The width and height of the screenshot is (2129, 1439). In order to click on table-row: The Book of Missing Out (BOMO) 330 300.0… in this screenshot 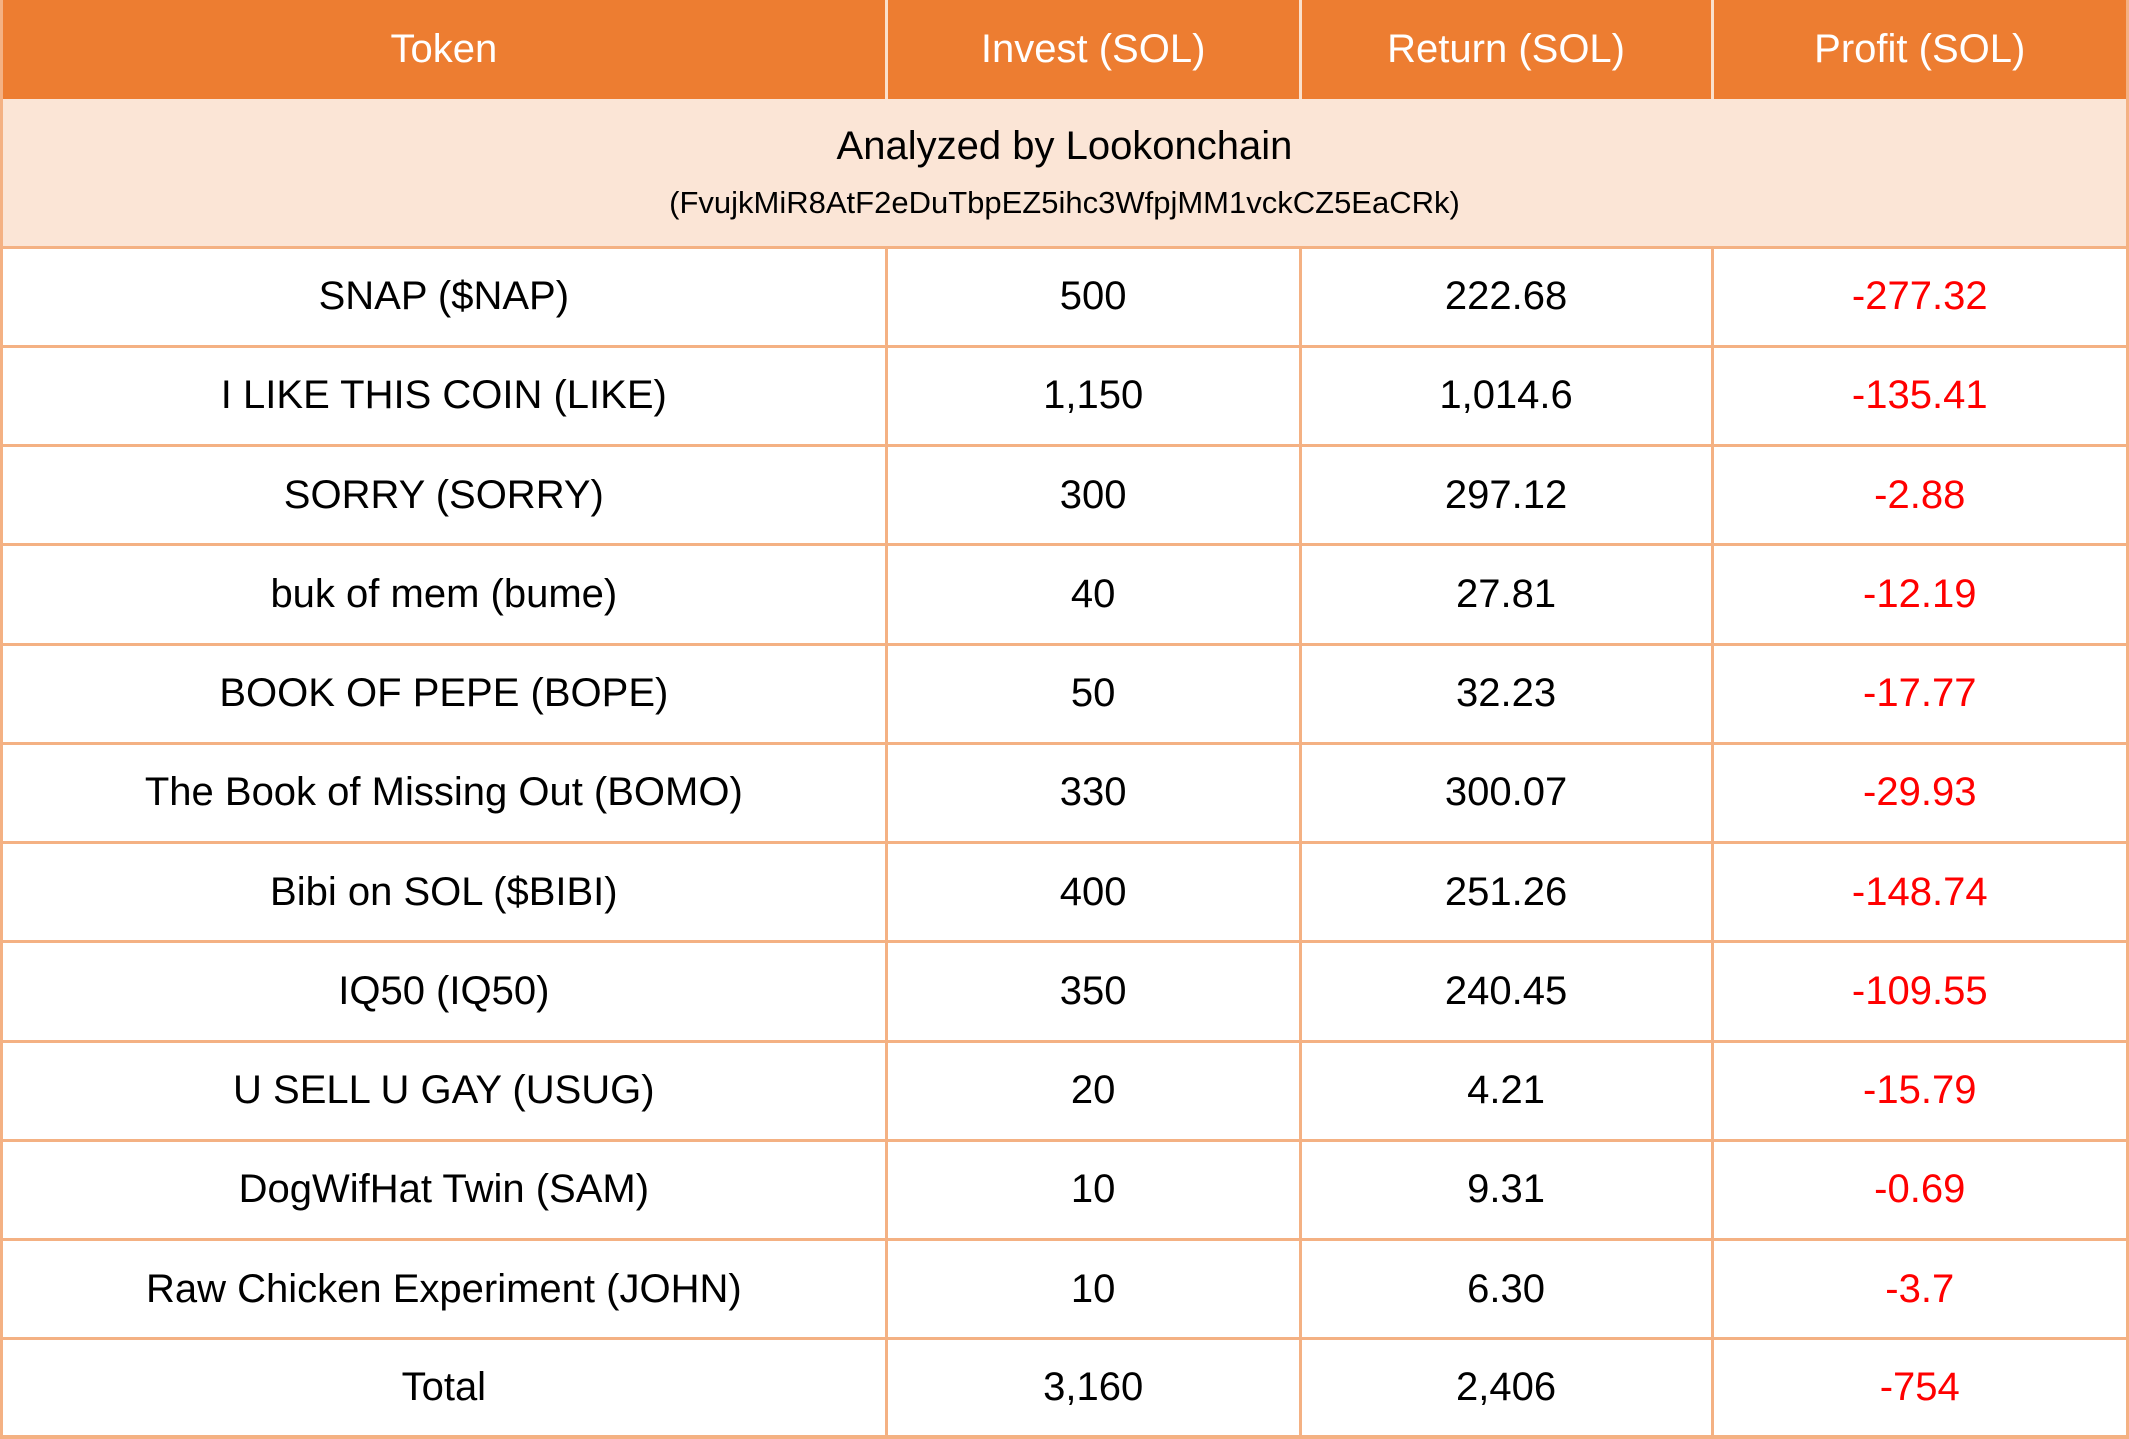, I will do `click(1064, 794)`.